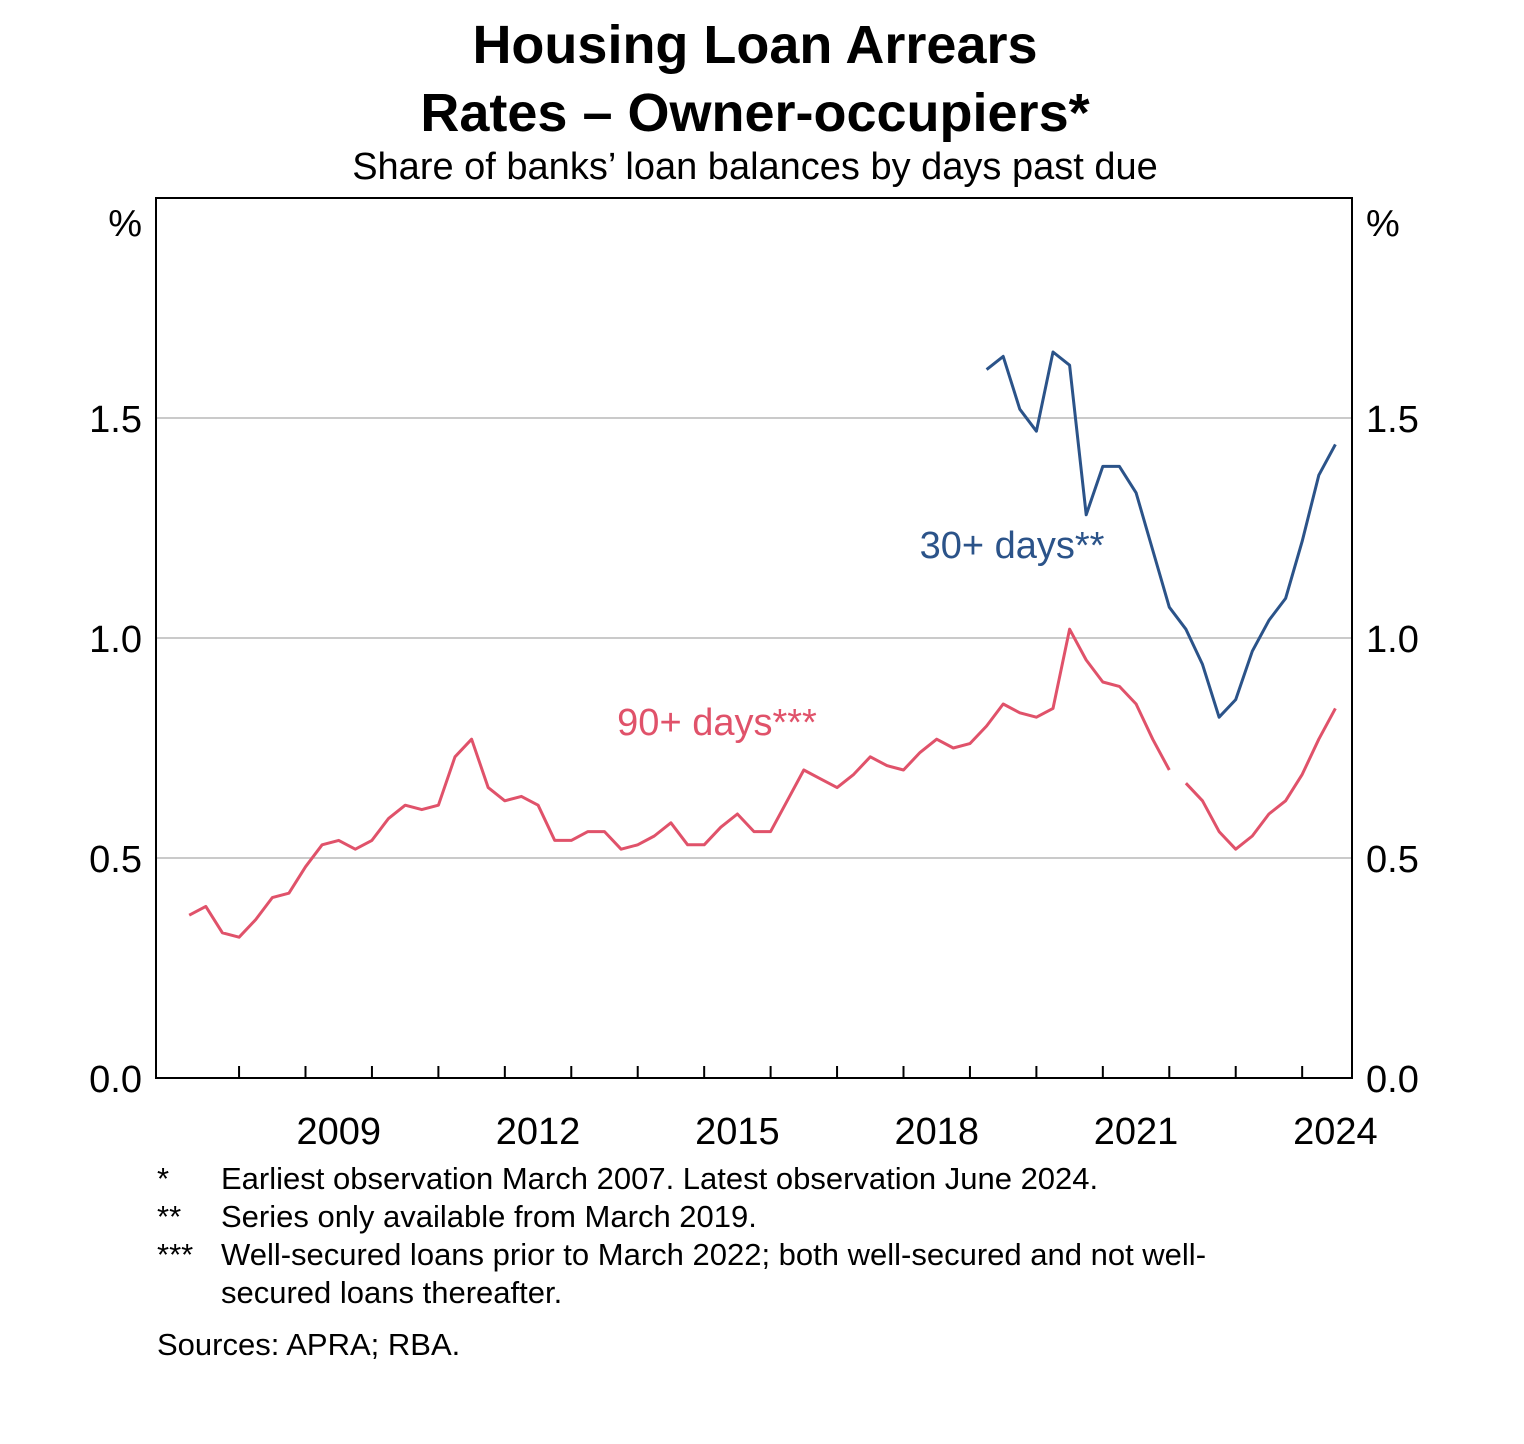 This screenshot has height=1444, width=1524. I want to click on x-tick-label: 2021, so click(1136, 1132).